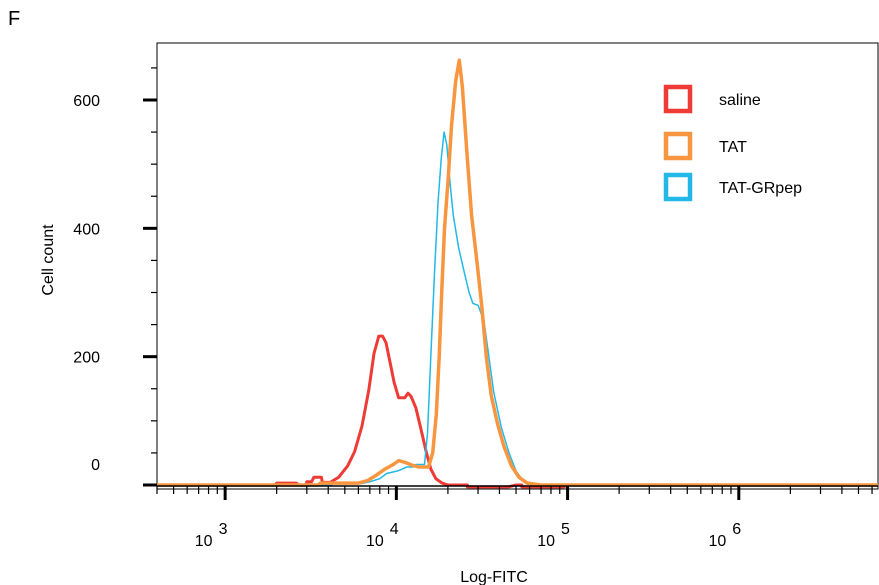  I want to click on y-tick-label: 400, so click(86, 229).